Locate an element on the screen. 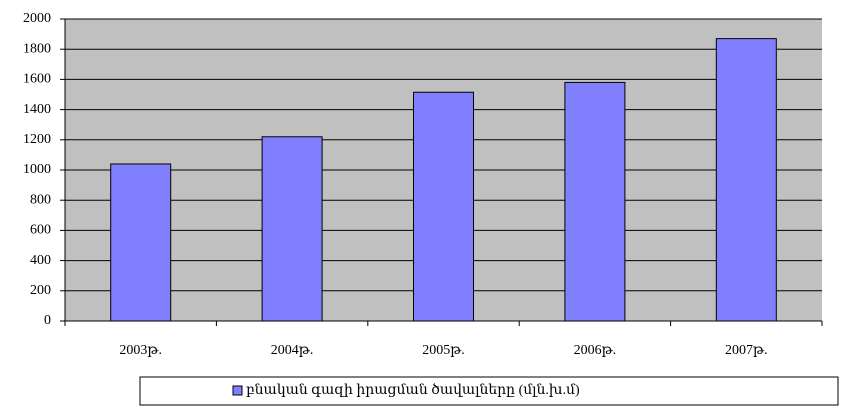 This screenshot has height=414, width=851. y-tick-label: 0 is located at coordinates (47, 320).